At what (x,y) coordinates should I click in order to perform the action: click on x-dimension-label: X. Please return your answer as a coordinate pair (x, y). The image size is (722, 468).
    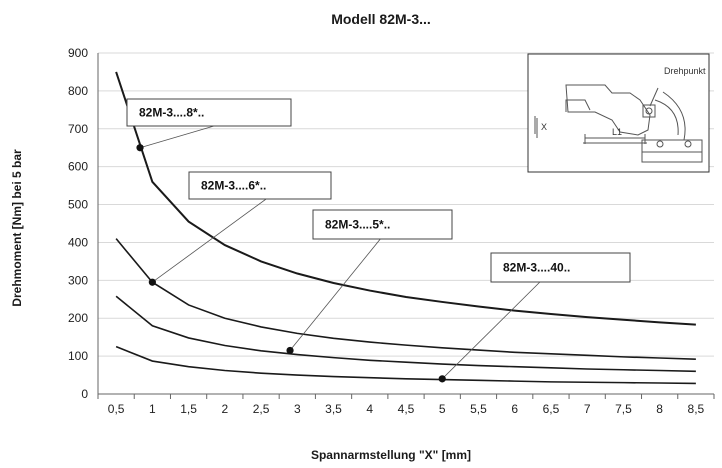
    Looking at the image, I should click on (544, 127).